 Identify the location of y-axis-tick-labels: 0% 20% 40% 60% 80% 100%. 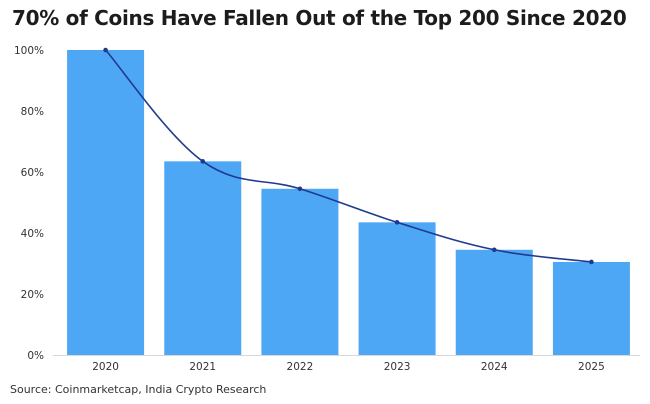
(29, 203).